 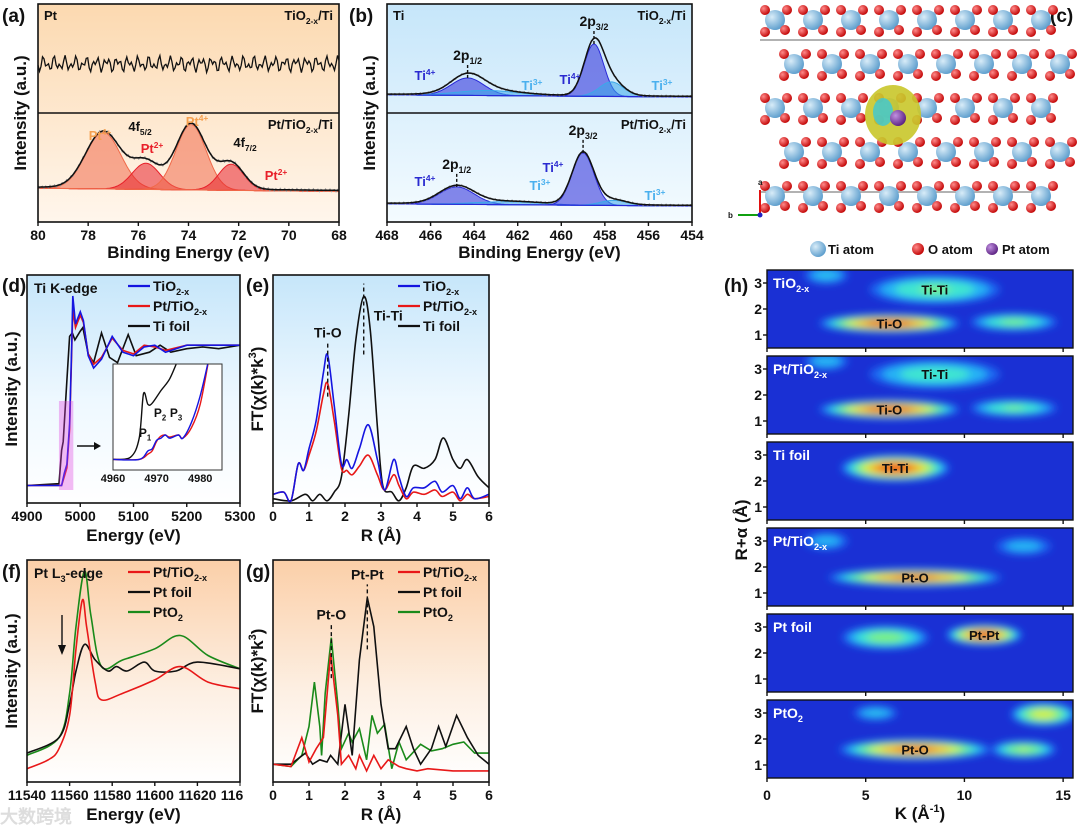 What do you see at coordinates (431, 235) in the screenshot?
I see `b-xtick-label: 466` at bounding box center [431, 235].